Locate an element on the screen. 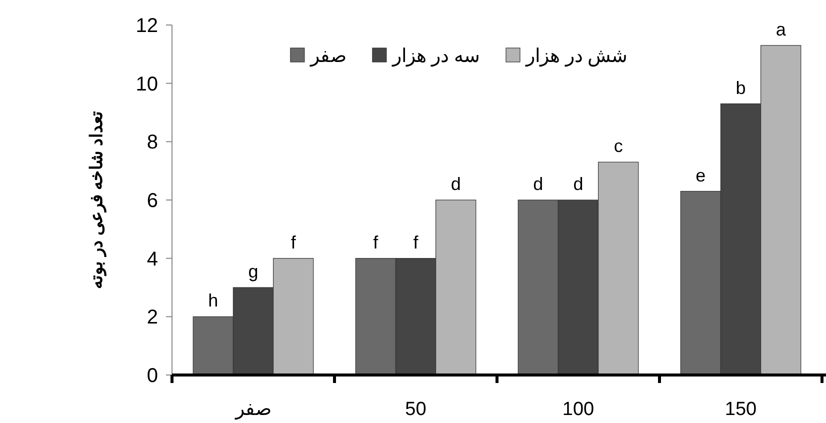 This screenshot has height=423, width=826. x-tick-label: صفر is located at coordinates (253, 409).